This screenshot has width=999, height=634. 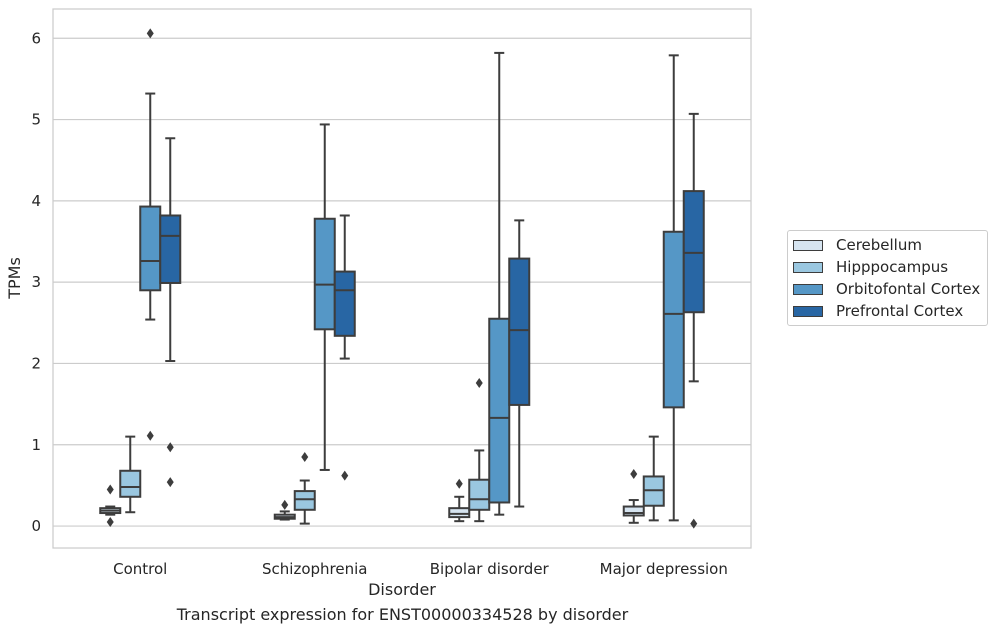 I want to click on legend-item-hippocampus: Hipppocampus, so click(x=890, y=268).